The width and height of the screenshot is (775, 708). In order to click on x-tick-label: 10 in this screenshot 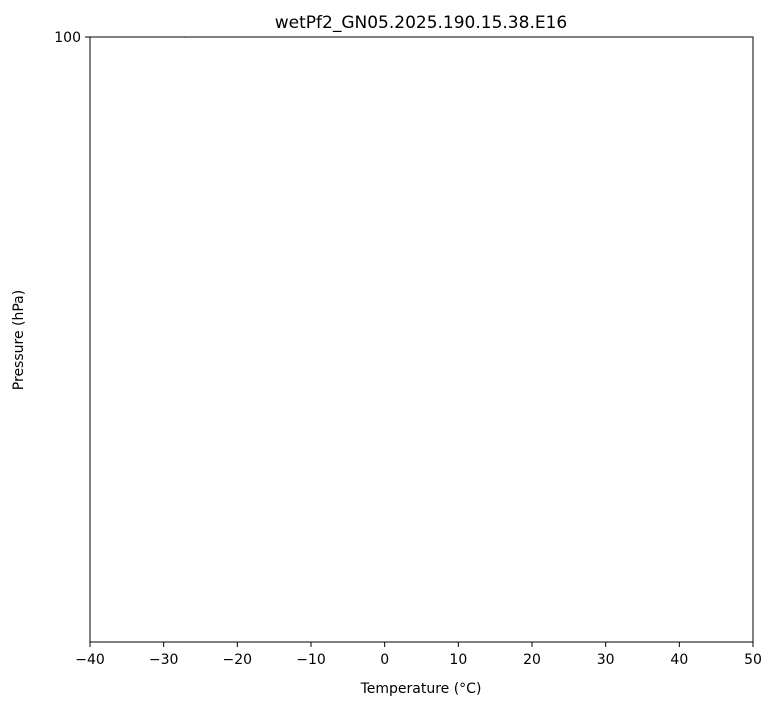, I will do `click(458, 660)`.